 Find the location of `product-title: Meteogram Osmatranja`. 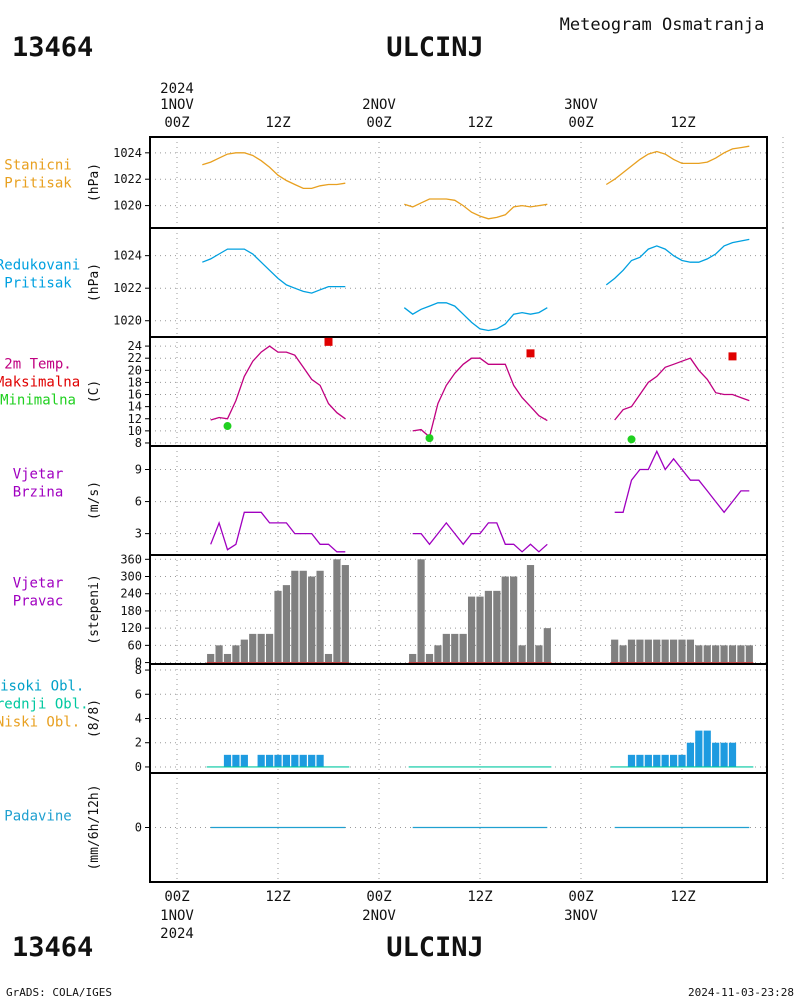

product-title: Meteogram Osmatranja is located at coordinates (662, 25).